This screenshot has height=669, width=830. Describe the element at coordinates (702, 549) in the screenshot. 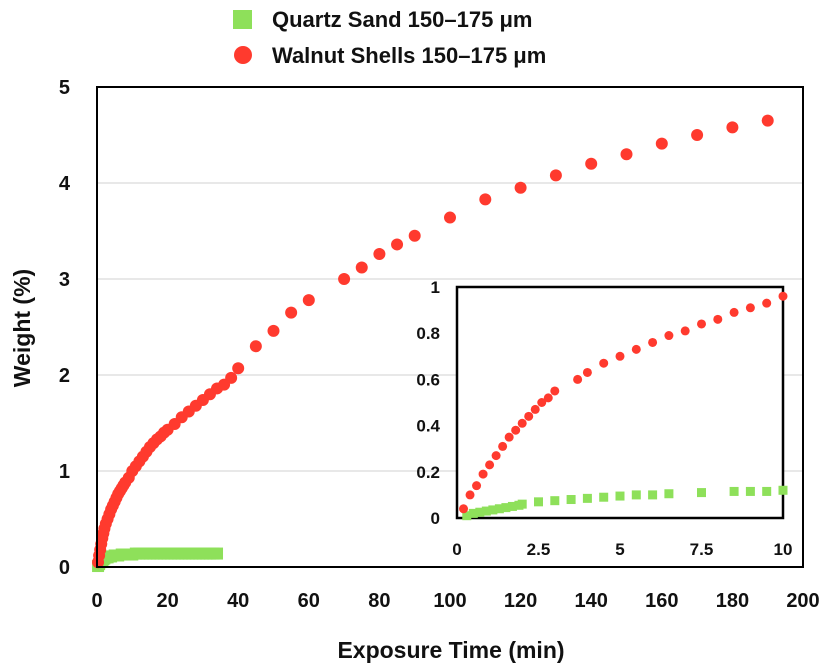

I see `inset-x-tick-label: 7.5` at that location.